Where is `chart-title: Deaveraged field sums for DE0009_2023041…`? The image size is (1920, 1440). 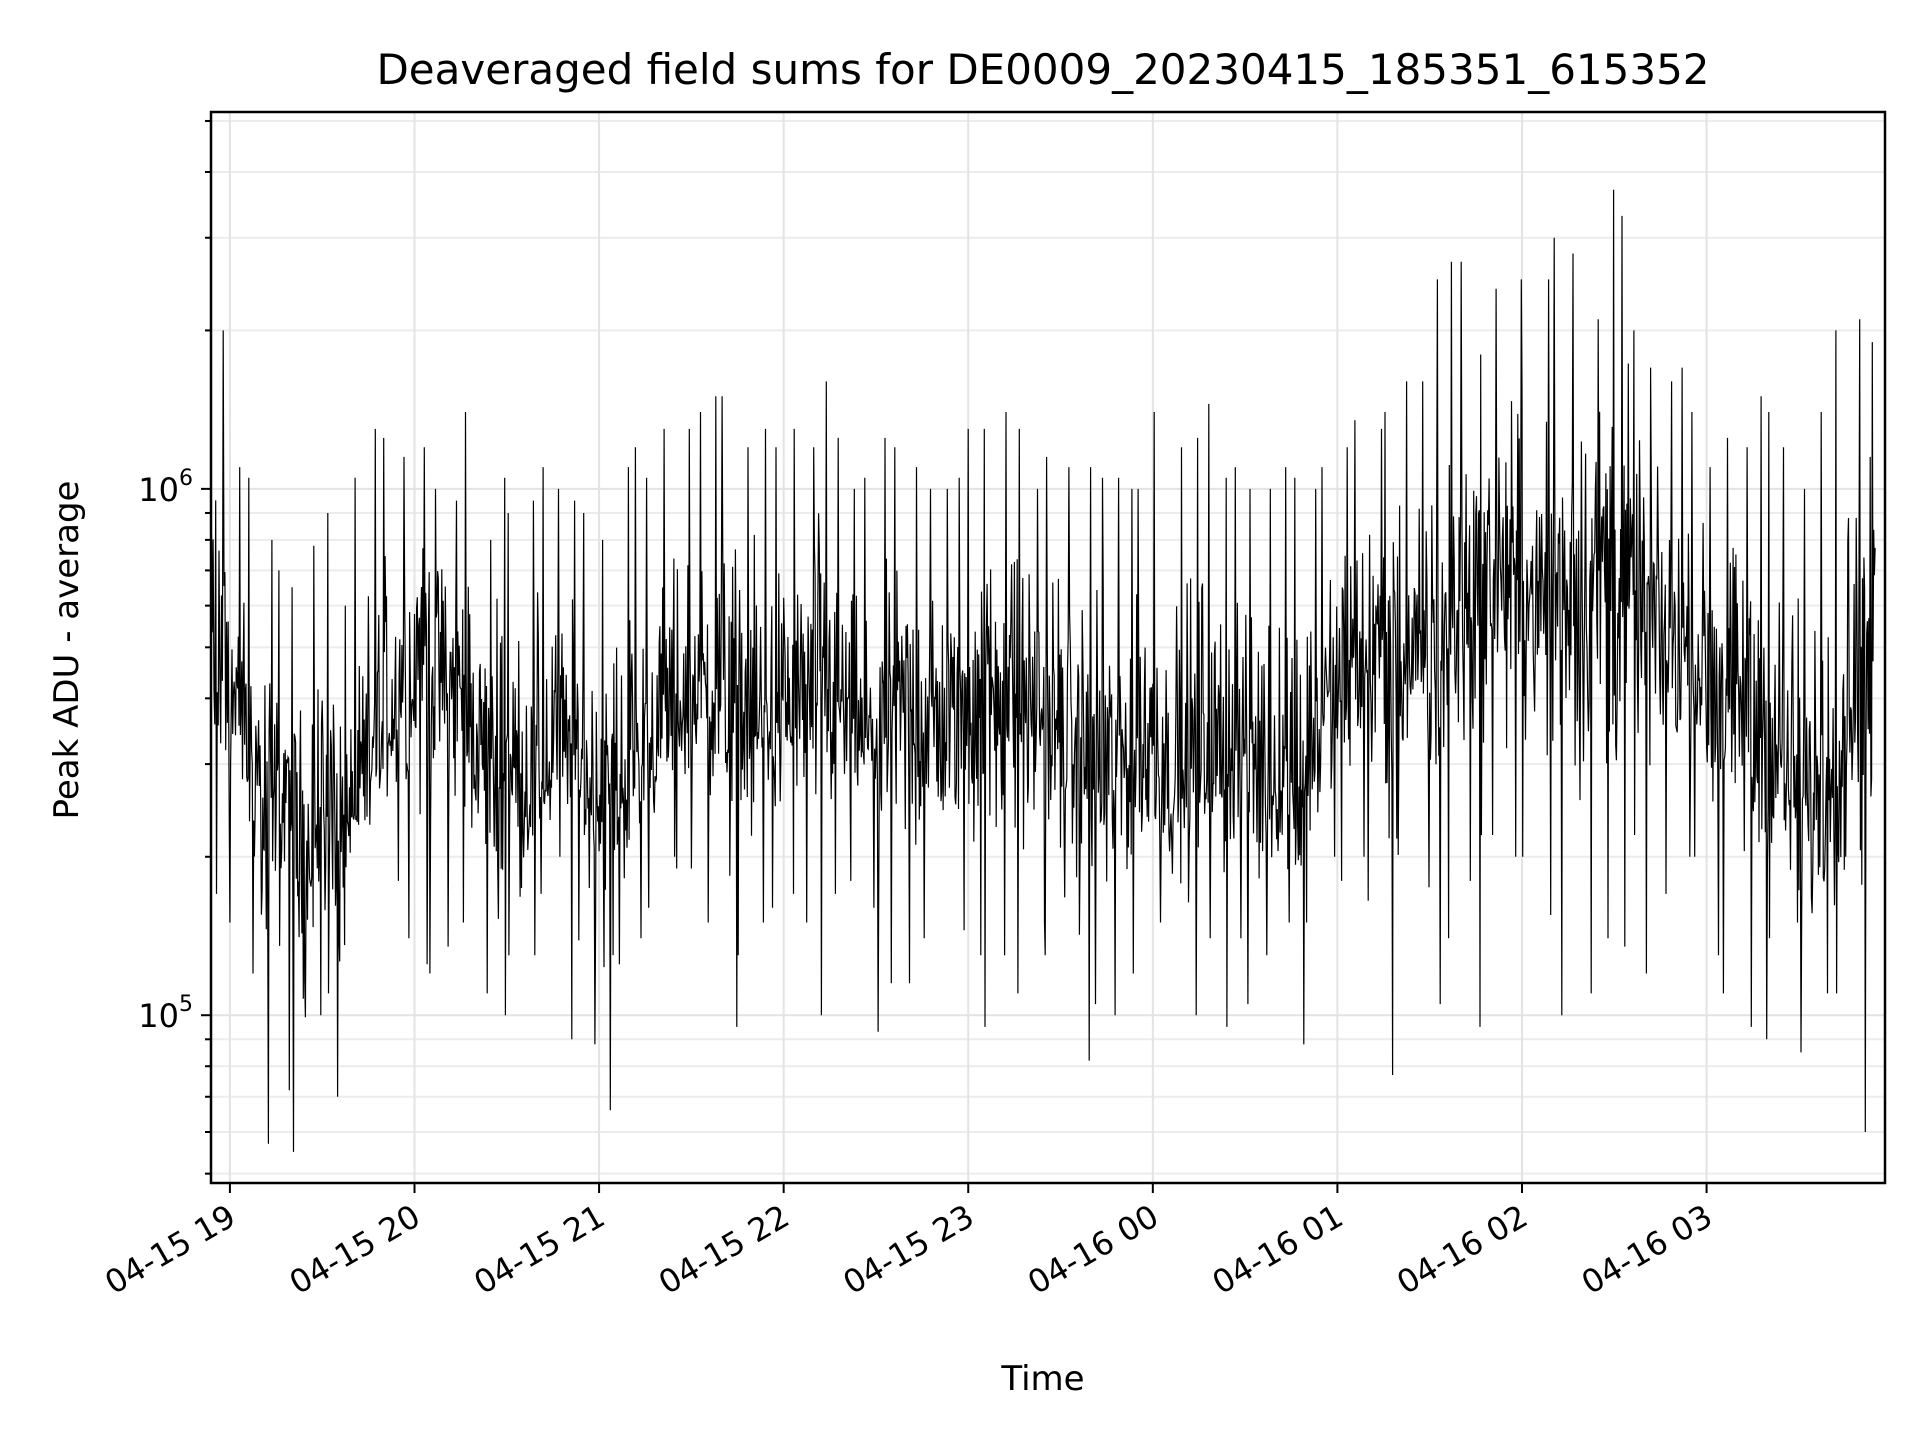 chart-title: Deaveraged field sums for DE0009_2023041… is located at coordinates (1042, 69).